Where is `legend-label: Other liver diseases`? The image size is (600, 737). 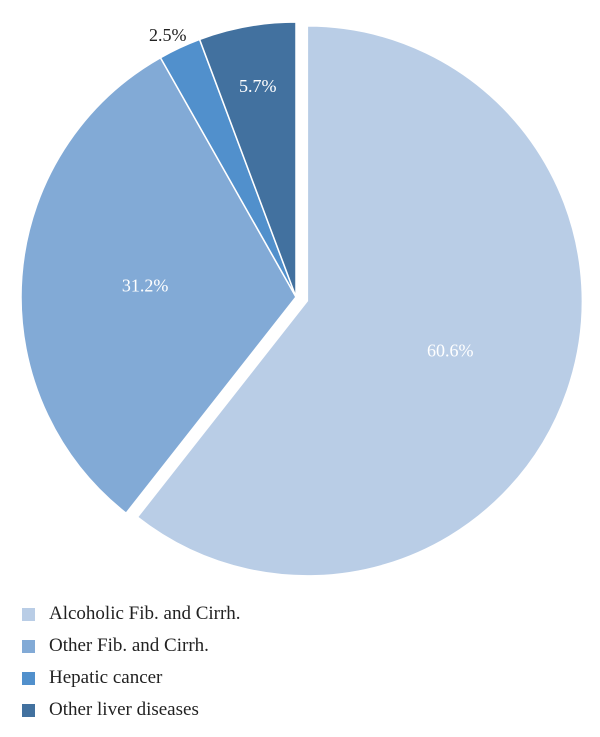
legend-label: Other liver diseases is located at coordinates (124, 709).